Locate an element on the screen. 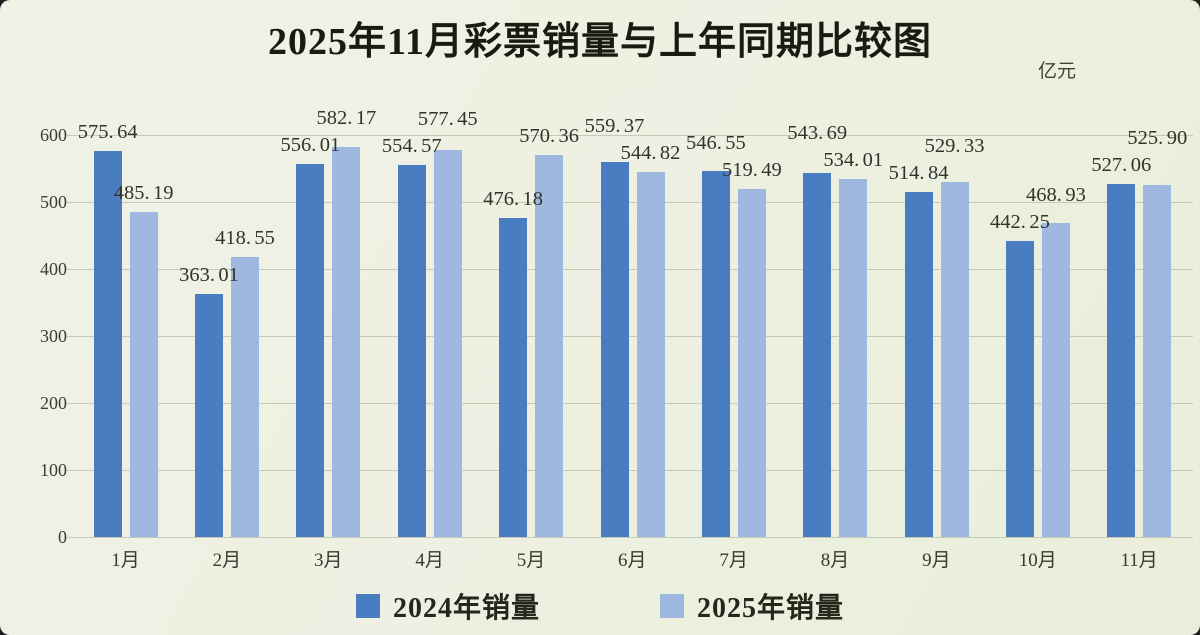 The width and height of the screenshot is (1200, 635). x-axis-month-label-7月: 7月 is located at coordinates (733, 560).